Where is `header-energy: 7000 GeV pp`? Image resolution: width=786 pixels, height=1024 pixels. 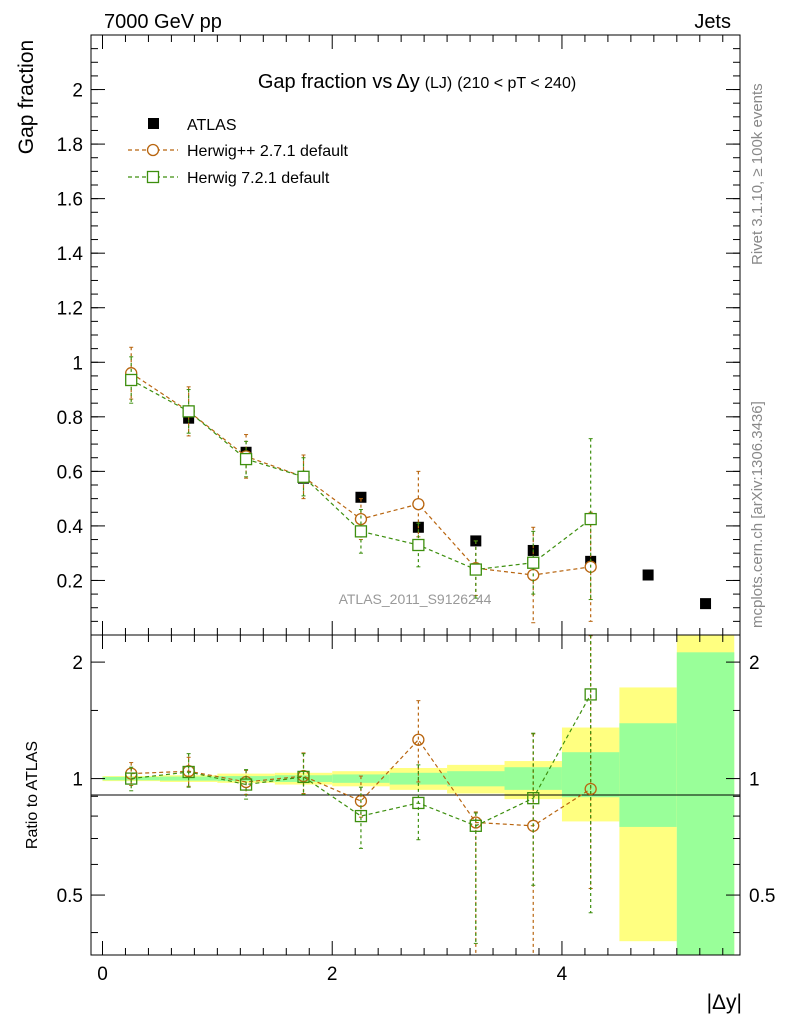
header-energy: 7000 GeV pp is located at coordinates (163, 22).